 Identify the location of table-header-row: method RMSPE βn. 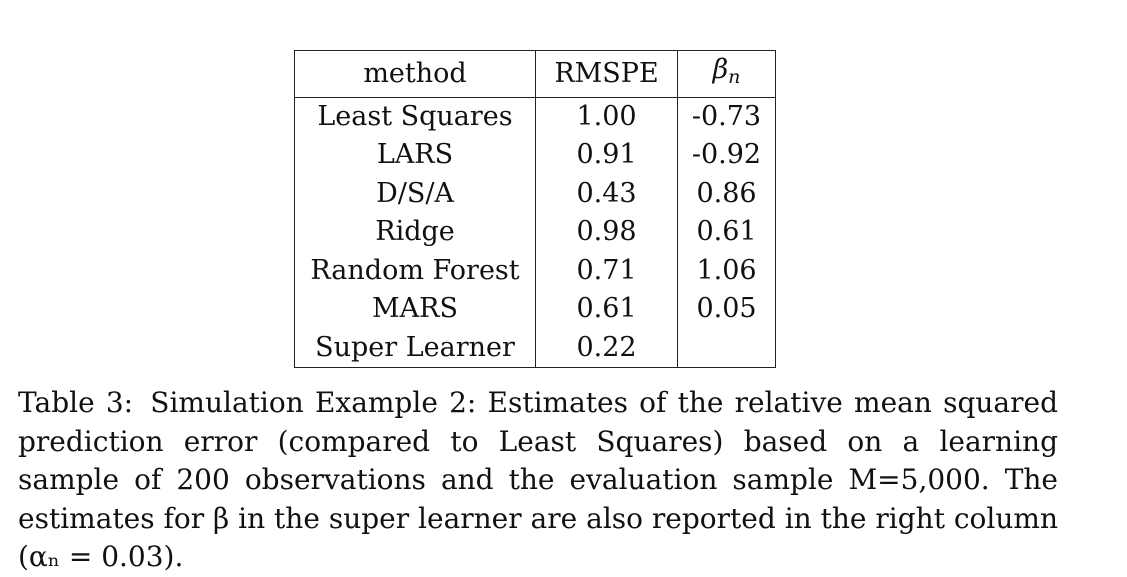
(535, 74).